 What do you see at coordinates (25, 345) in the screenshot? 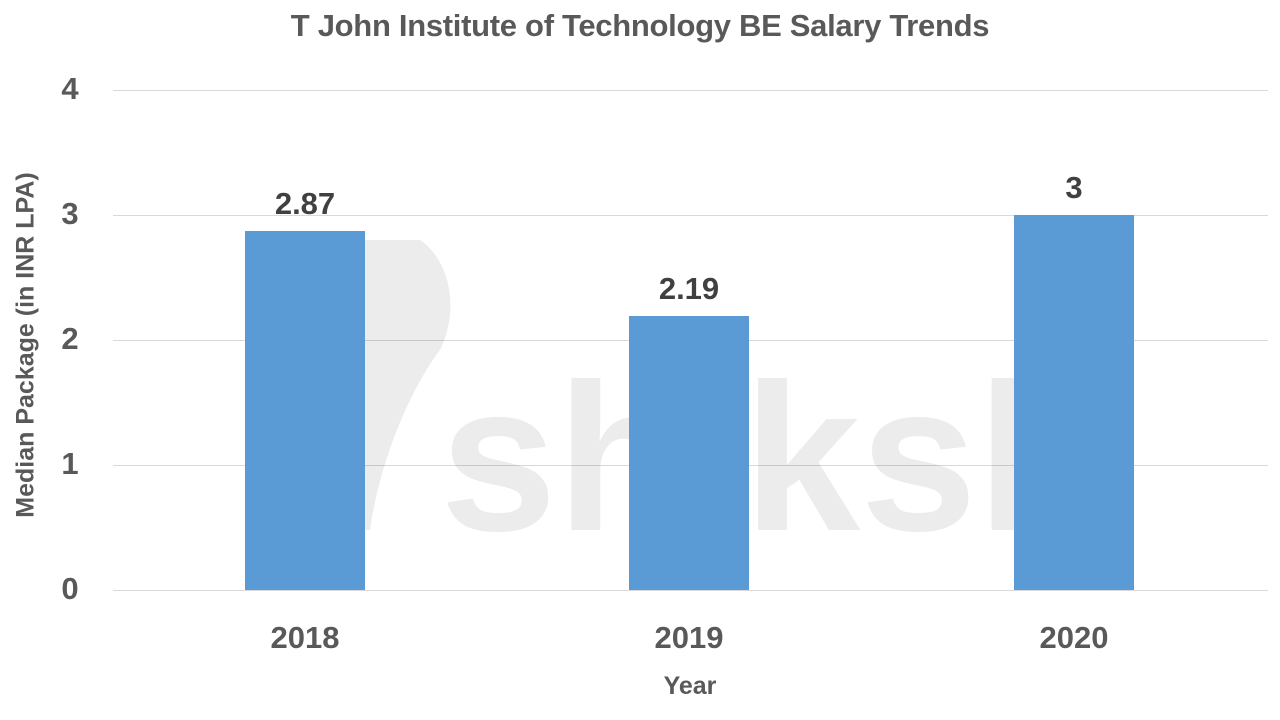
I see `y-axis-label: Median Package (in INR LPA)` at bounding box center [25, 345].